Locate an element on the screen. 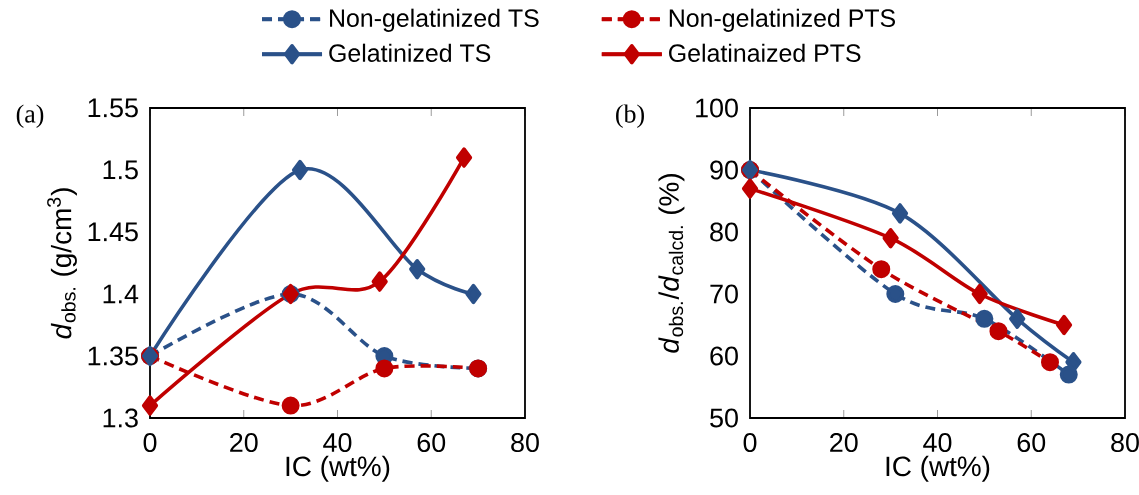 Image resolution: width=1139 pixels, height=495 pixels. legend-label: Non-gelatinized PTS is located at coordinates (782, 20).